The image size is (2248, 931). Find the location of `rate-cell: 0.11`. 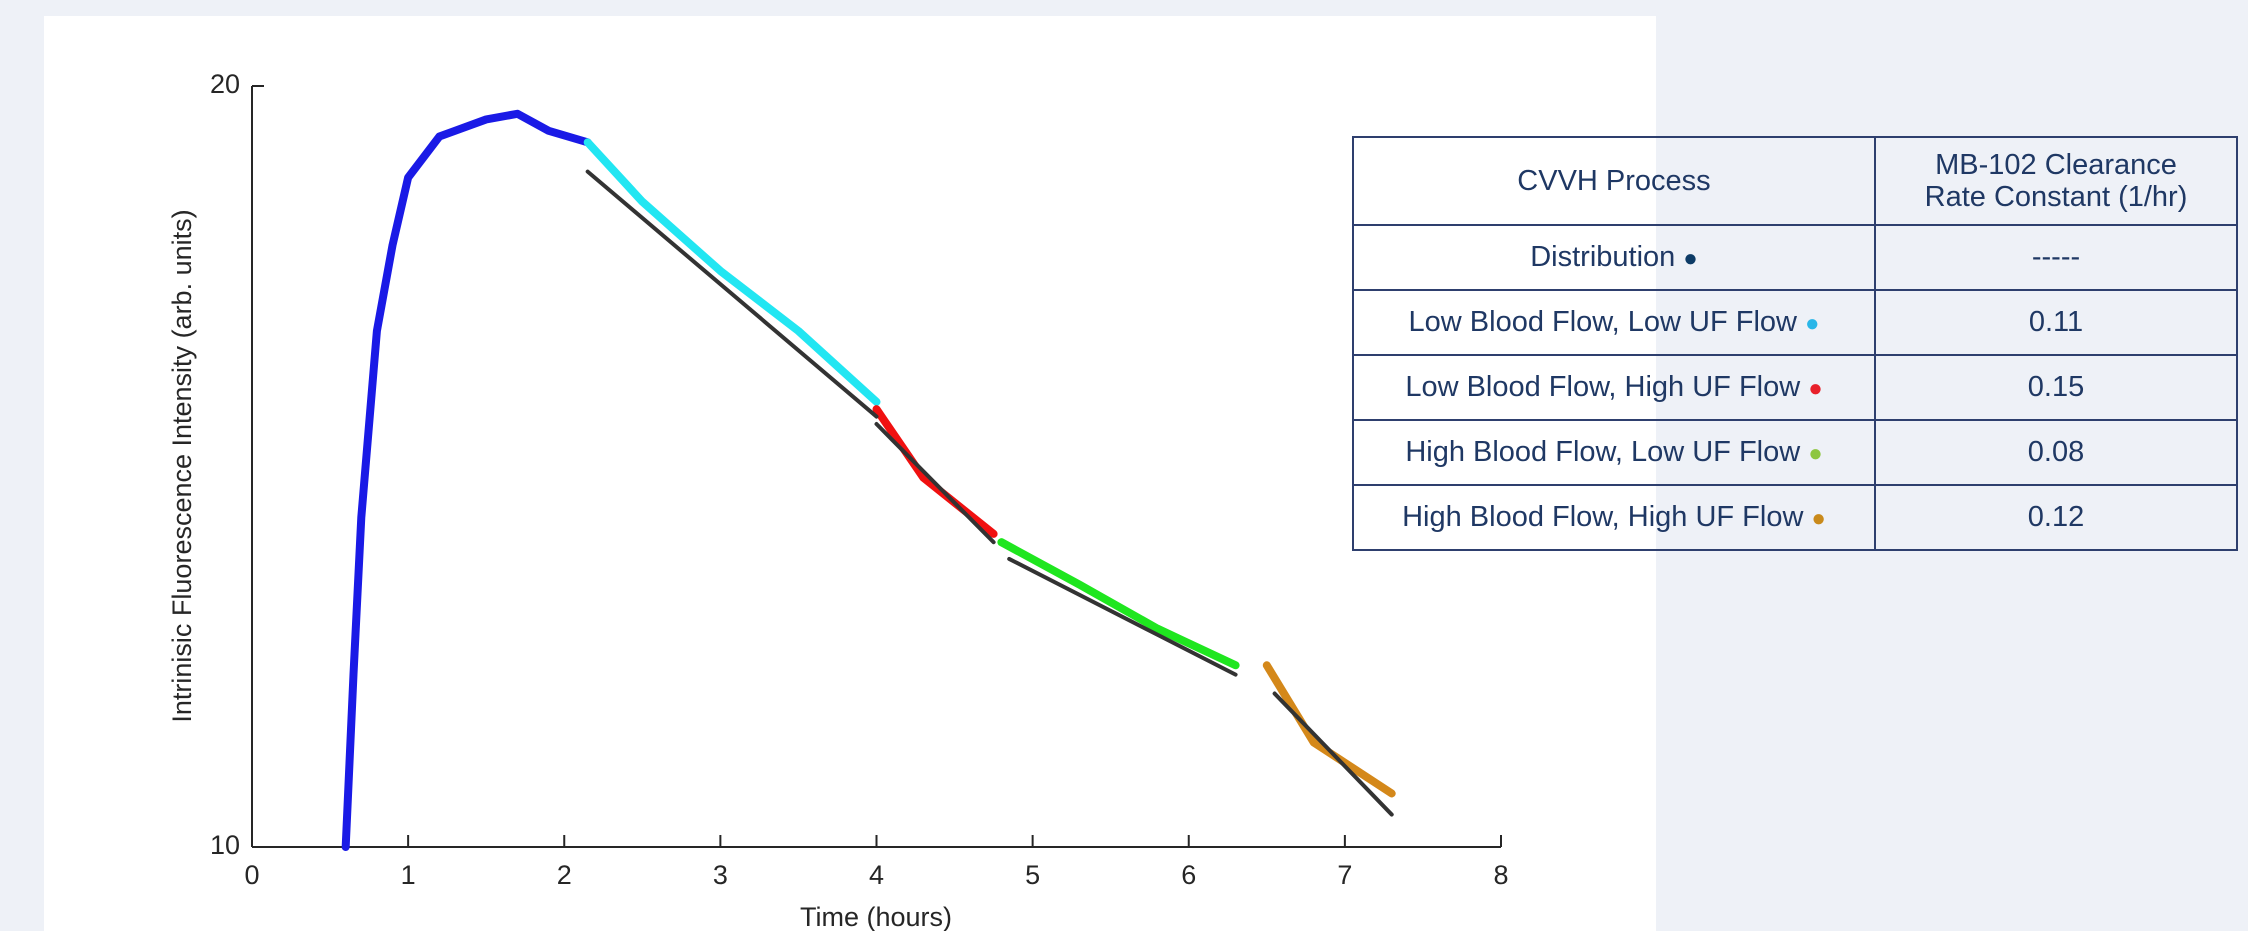

rate-cell: 0.11 is located at coordinates (2056, 322).